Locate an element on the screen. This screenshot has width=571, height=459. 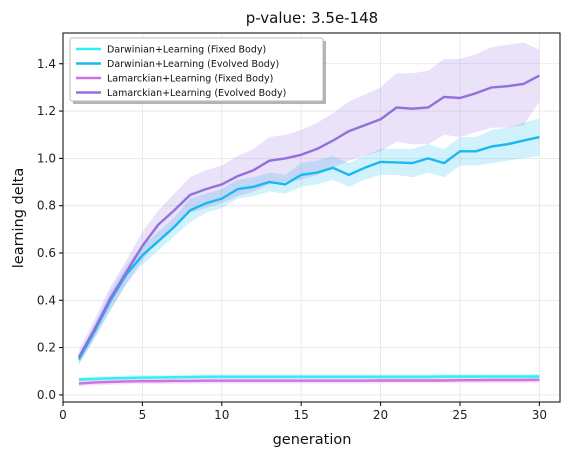
y-tick-label: 0.0 is located at coordinates (46, 395).